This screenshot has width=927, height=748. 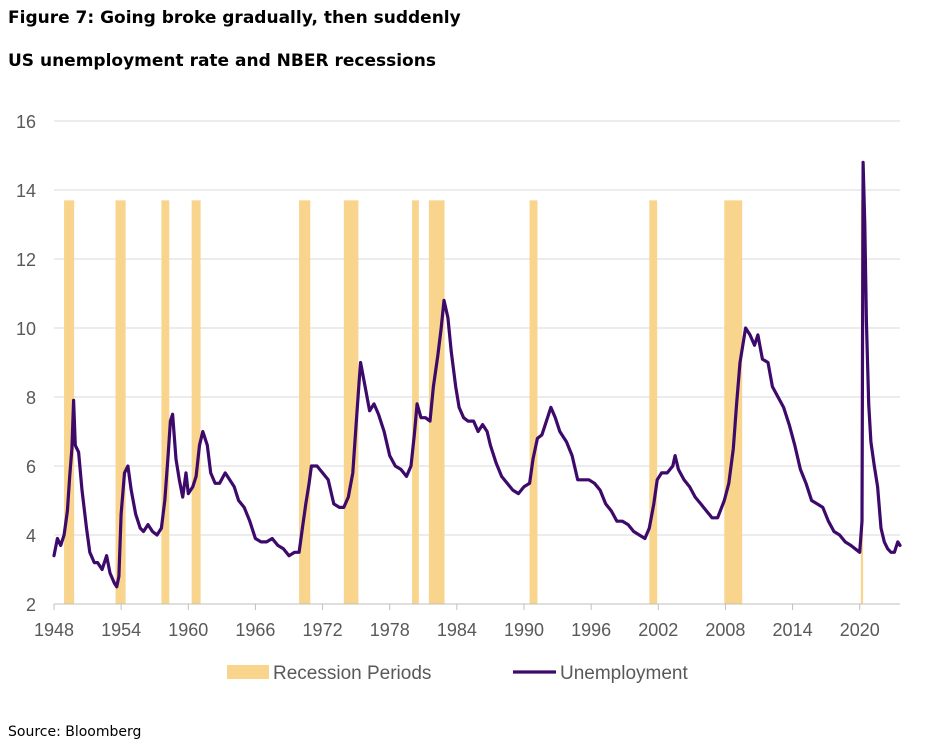 I want to click on x-tick-label-2002: 2002, so click(x=658, y=630).